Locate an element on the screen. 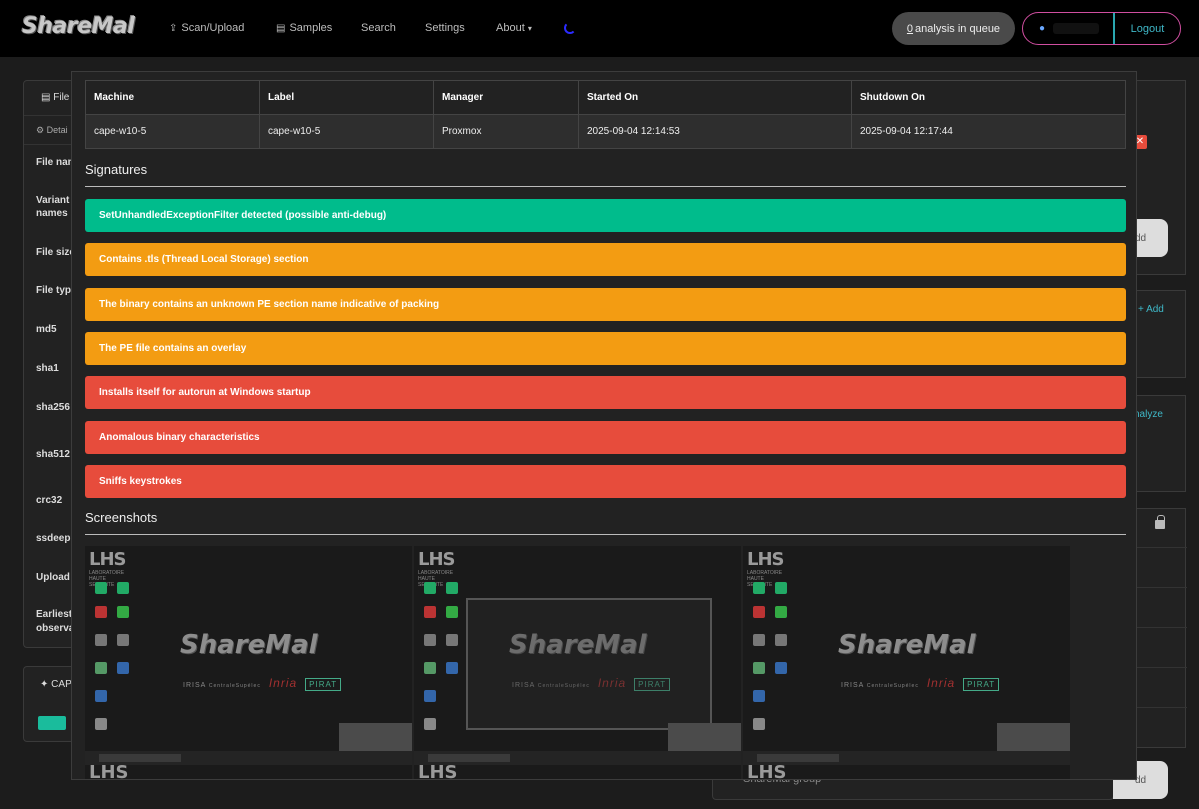 The width and height of the screenshot is (1199, 809). row-label: crc32 is located at coordinates (49, 500).